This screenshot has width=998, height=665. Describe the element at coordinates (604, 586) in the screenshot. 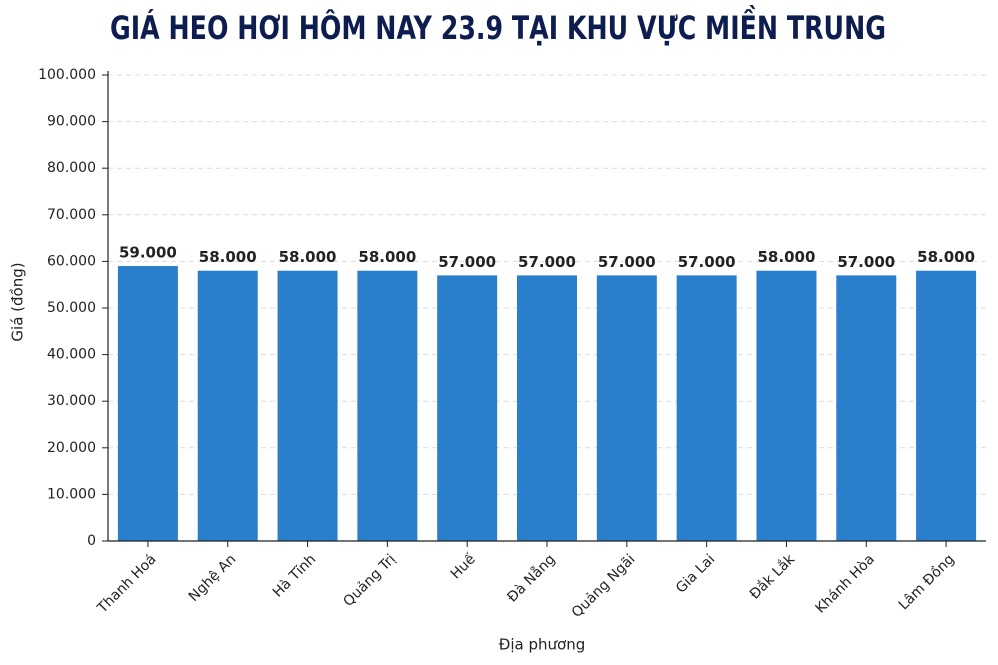

I see `x-tick-label: Quảng Ngãi` at that location.